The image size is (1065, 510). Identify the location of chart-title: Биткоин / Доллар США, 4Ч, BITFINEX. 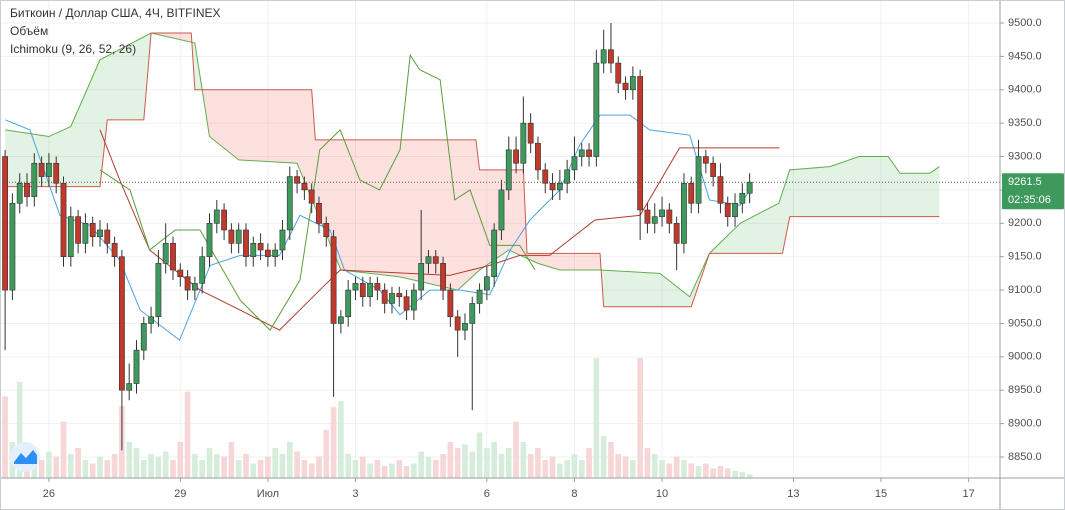
(115, 13).